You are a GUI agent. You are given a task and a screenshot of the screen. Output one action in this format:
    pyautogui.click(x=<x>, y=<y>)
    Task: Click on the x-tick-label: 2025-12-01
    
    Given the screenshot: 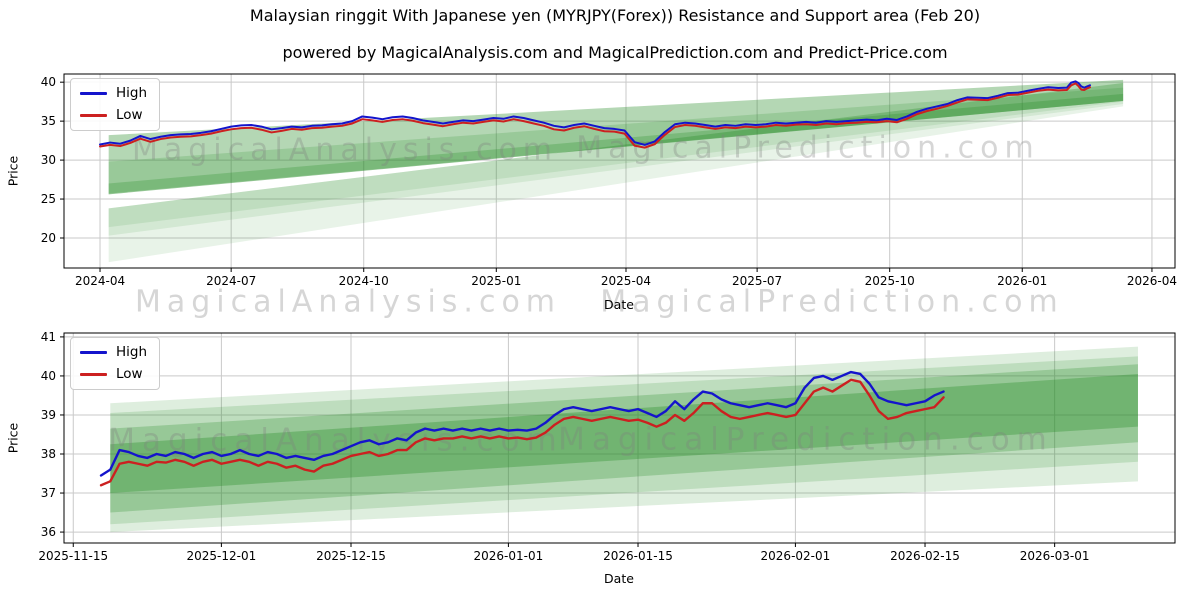 What is the action you would take?
    pyautogui.click(x=222, y=556)
    